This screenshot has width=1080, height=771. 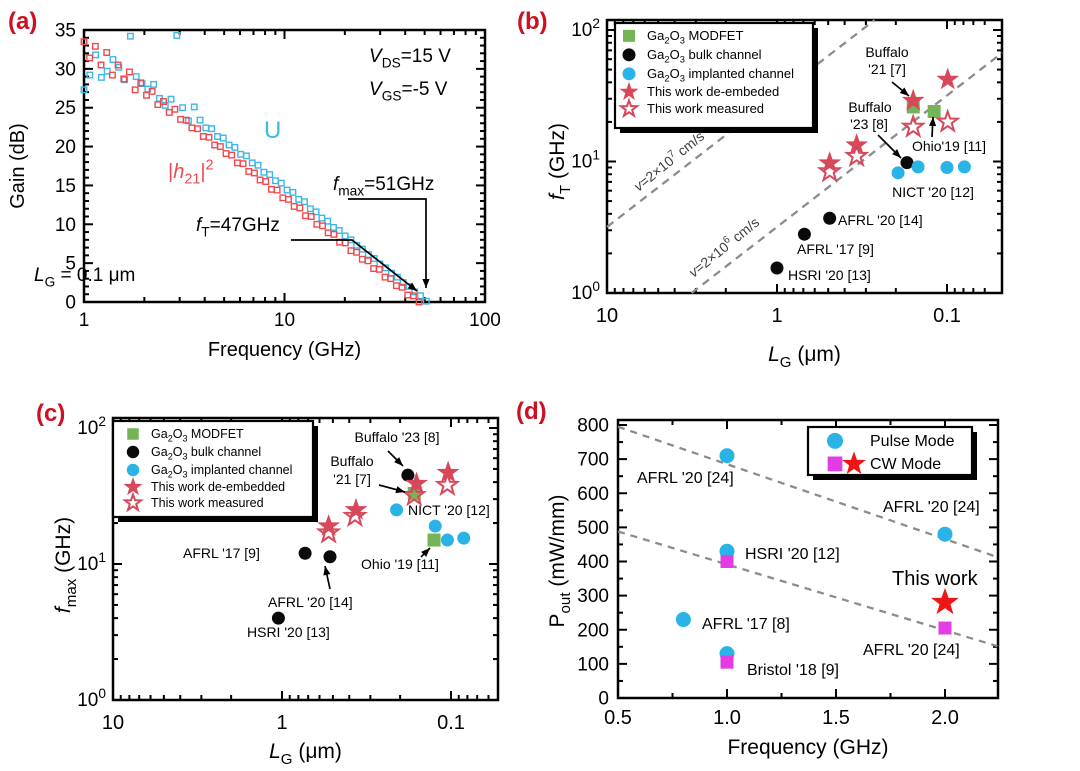 I want to click on series-this-work-de-embeded, so click(x=889, y=120).